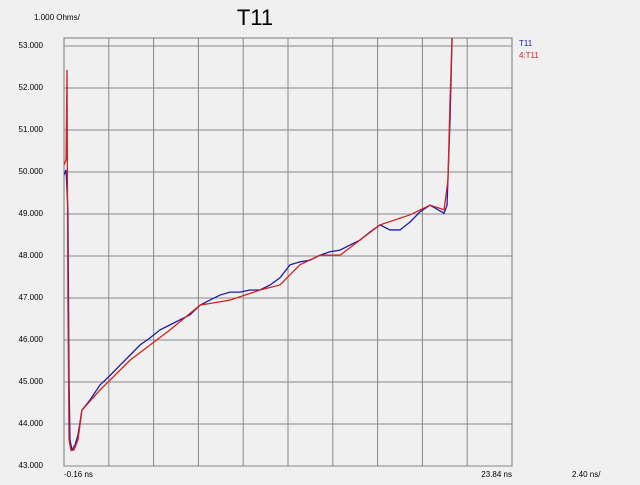  Describe the element at coordinates (57, 17) in the screenshot. I see `y-scale-label: 1.000 Ohms/` at that location.